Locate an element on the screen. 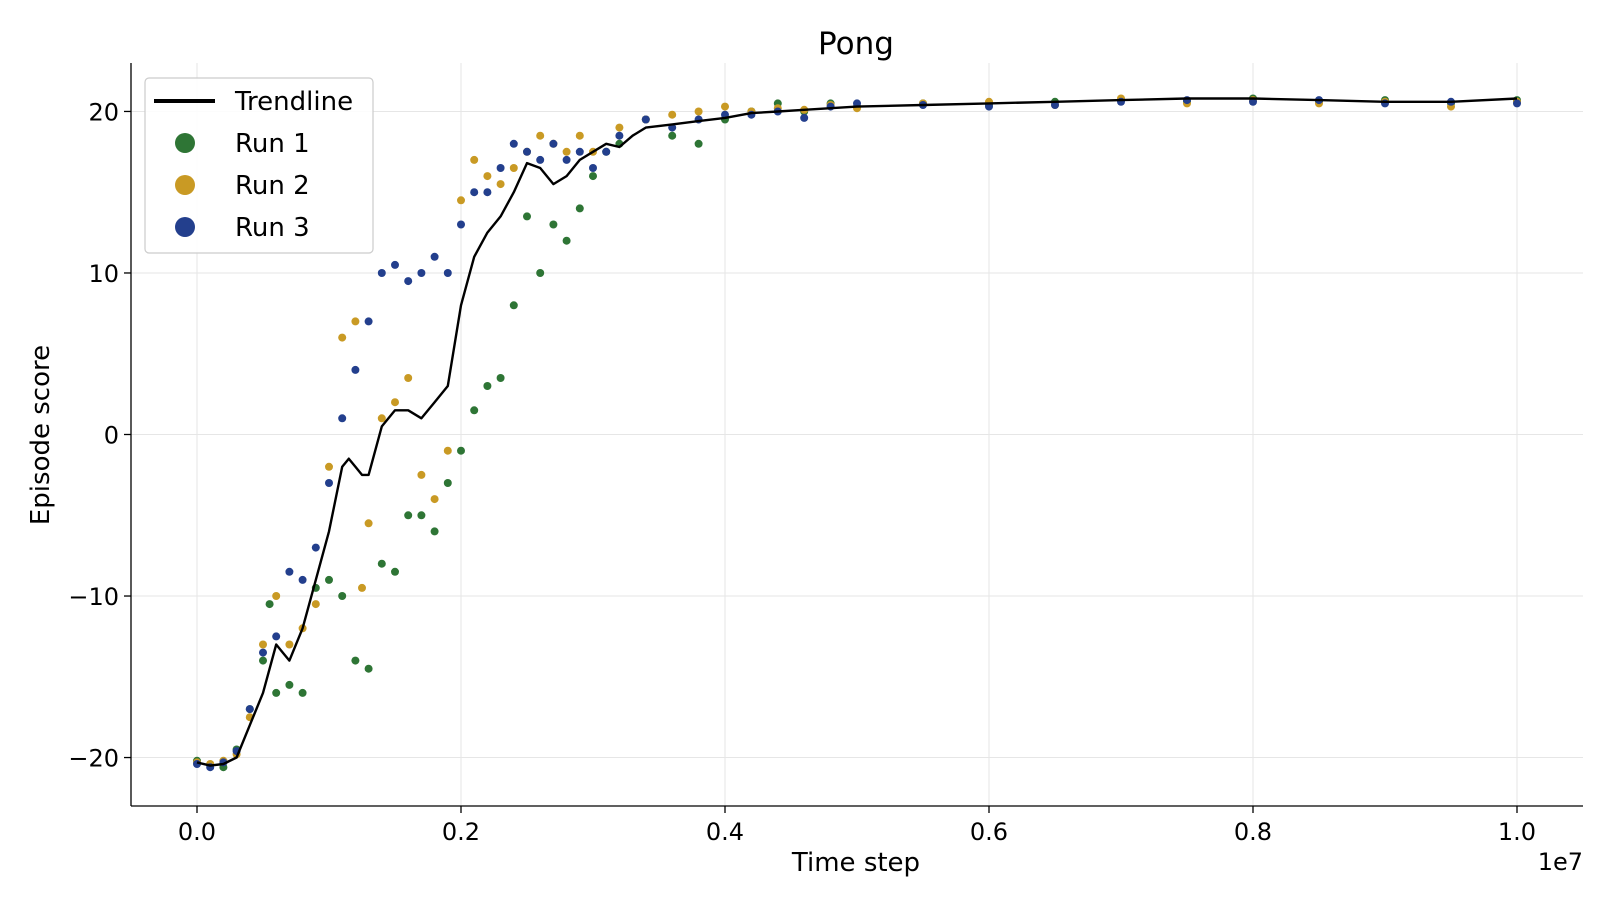 The height and width of the screenshot is (900, 1600). x-tick-label: 0.8 is located at coordinates (1253, 832).